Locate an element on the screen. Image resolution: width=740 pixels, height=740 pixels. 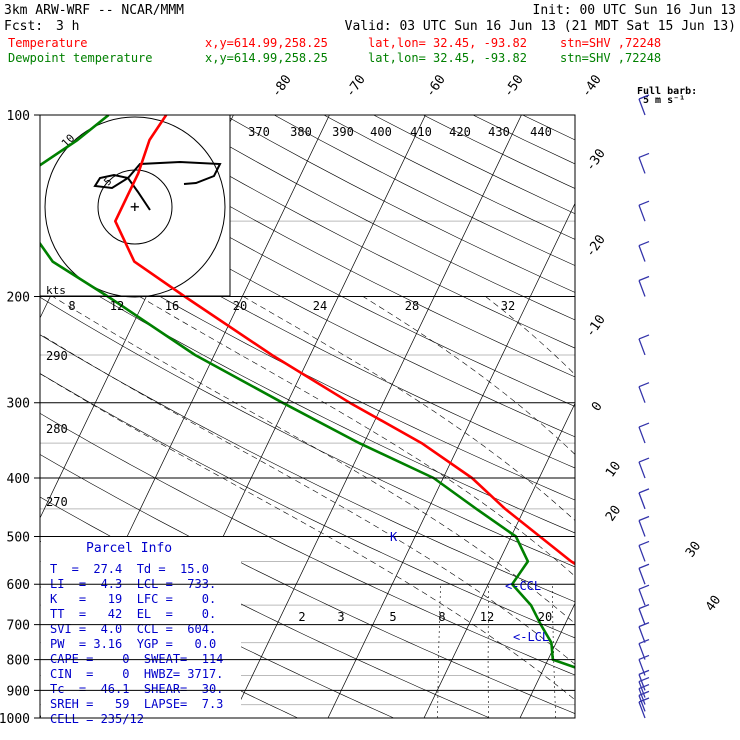
legend-temp-name: Temperature is located at coordinates (47, 43).